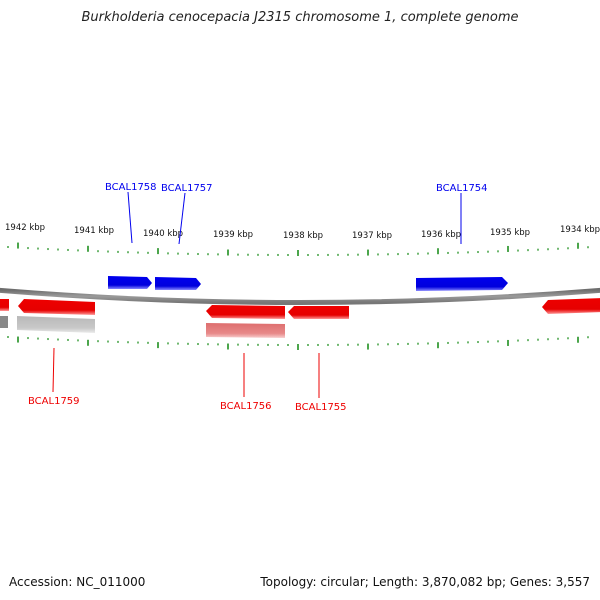  I want to click on leader-BCAL1757, so click(182, 218).